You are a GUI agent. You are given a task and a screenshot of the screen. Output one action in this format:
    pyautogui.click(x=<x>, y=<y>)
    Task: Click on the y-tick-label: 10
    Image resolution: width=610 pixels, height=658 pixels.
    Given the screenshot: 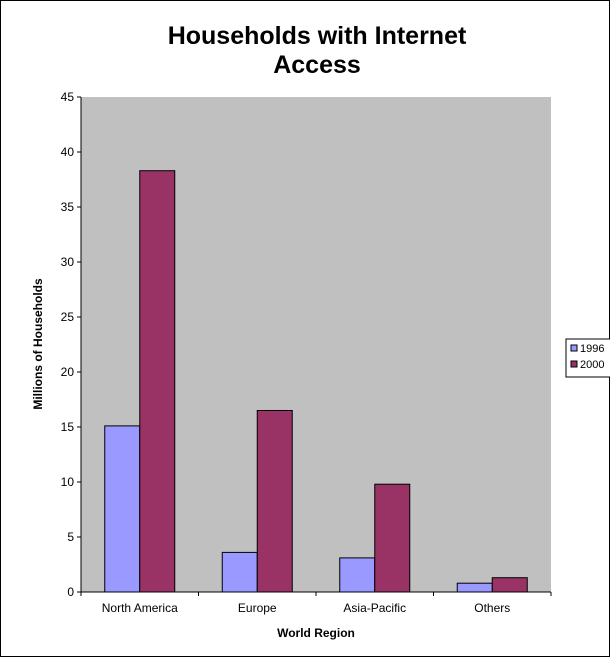 What is the action you would take?
    pyautogui.click(x=68, y=482)
    